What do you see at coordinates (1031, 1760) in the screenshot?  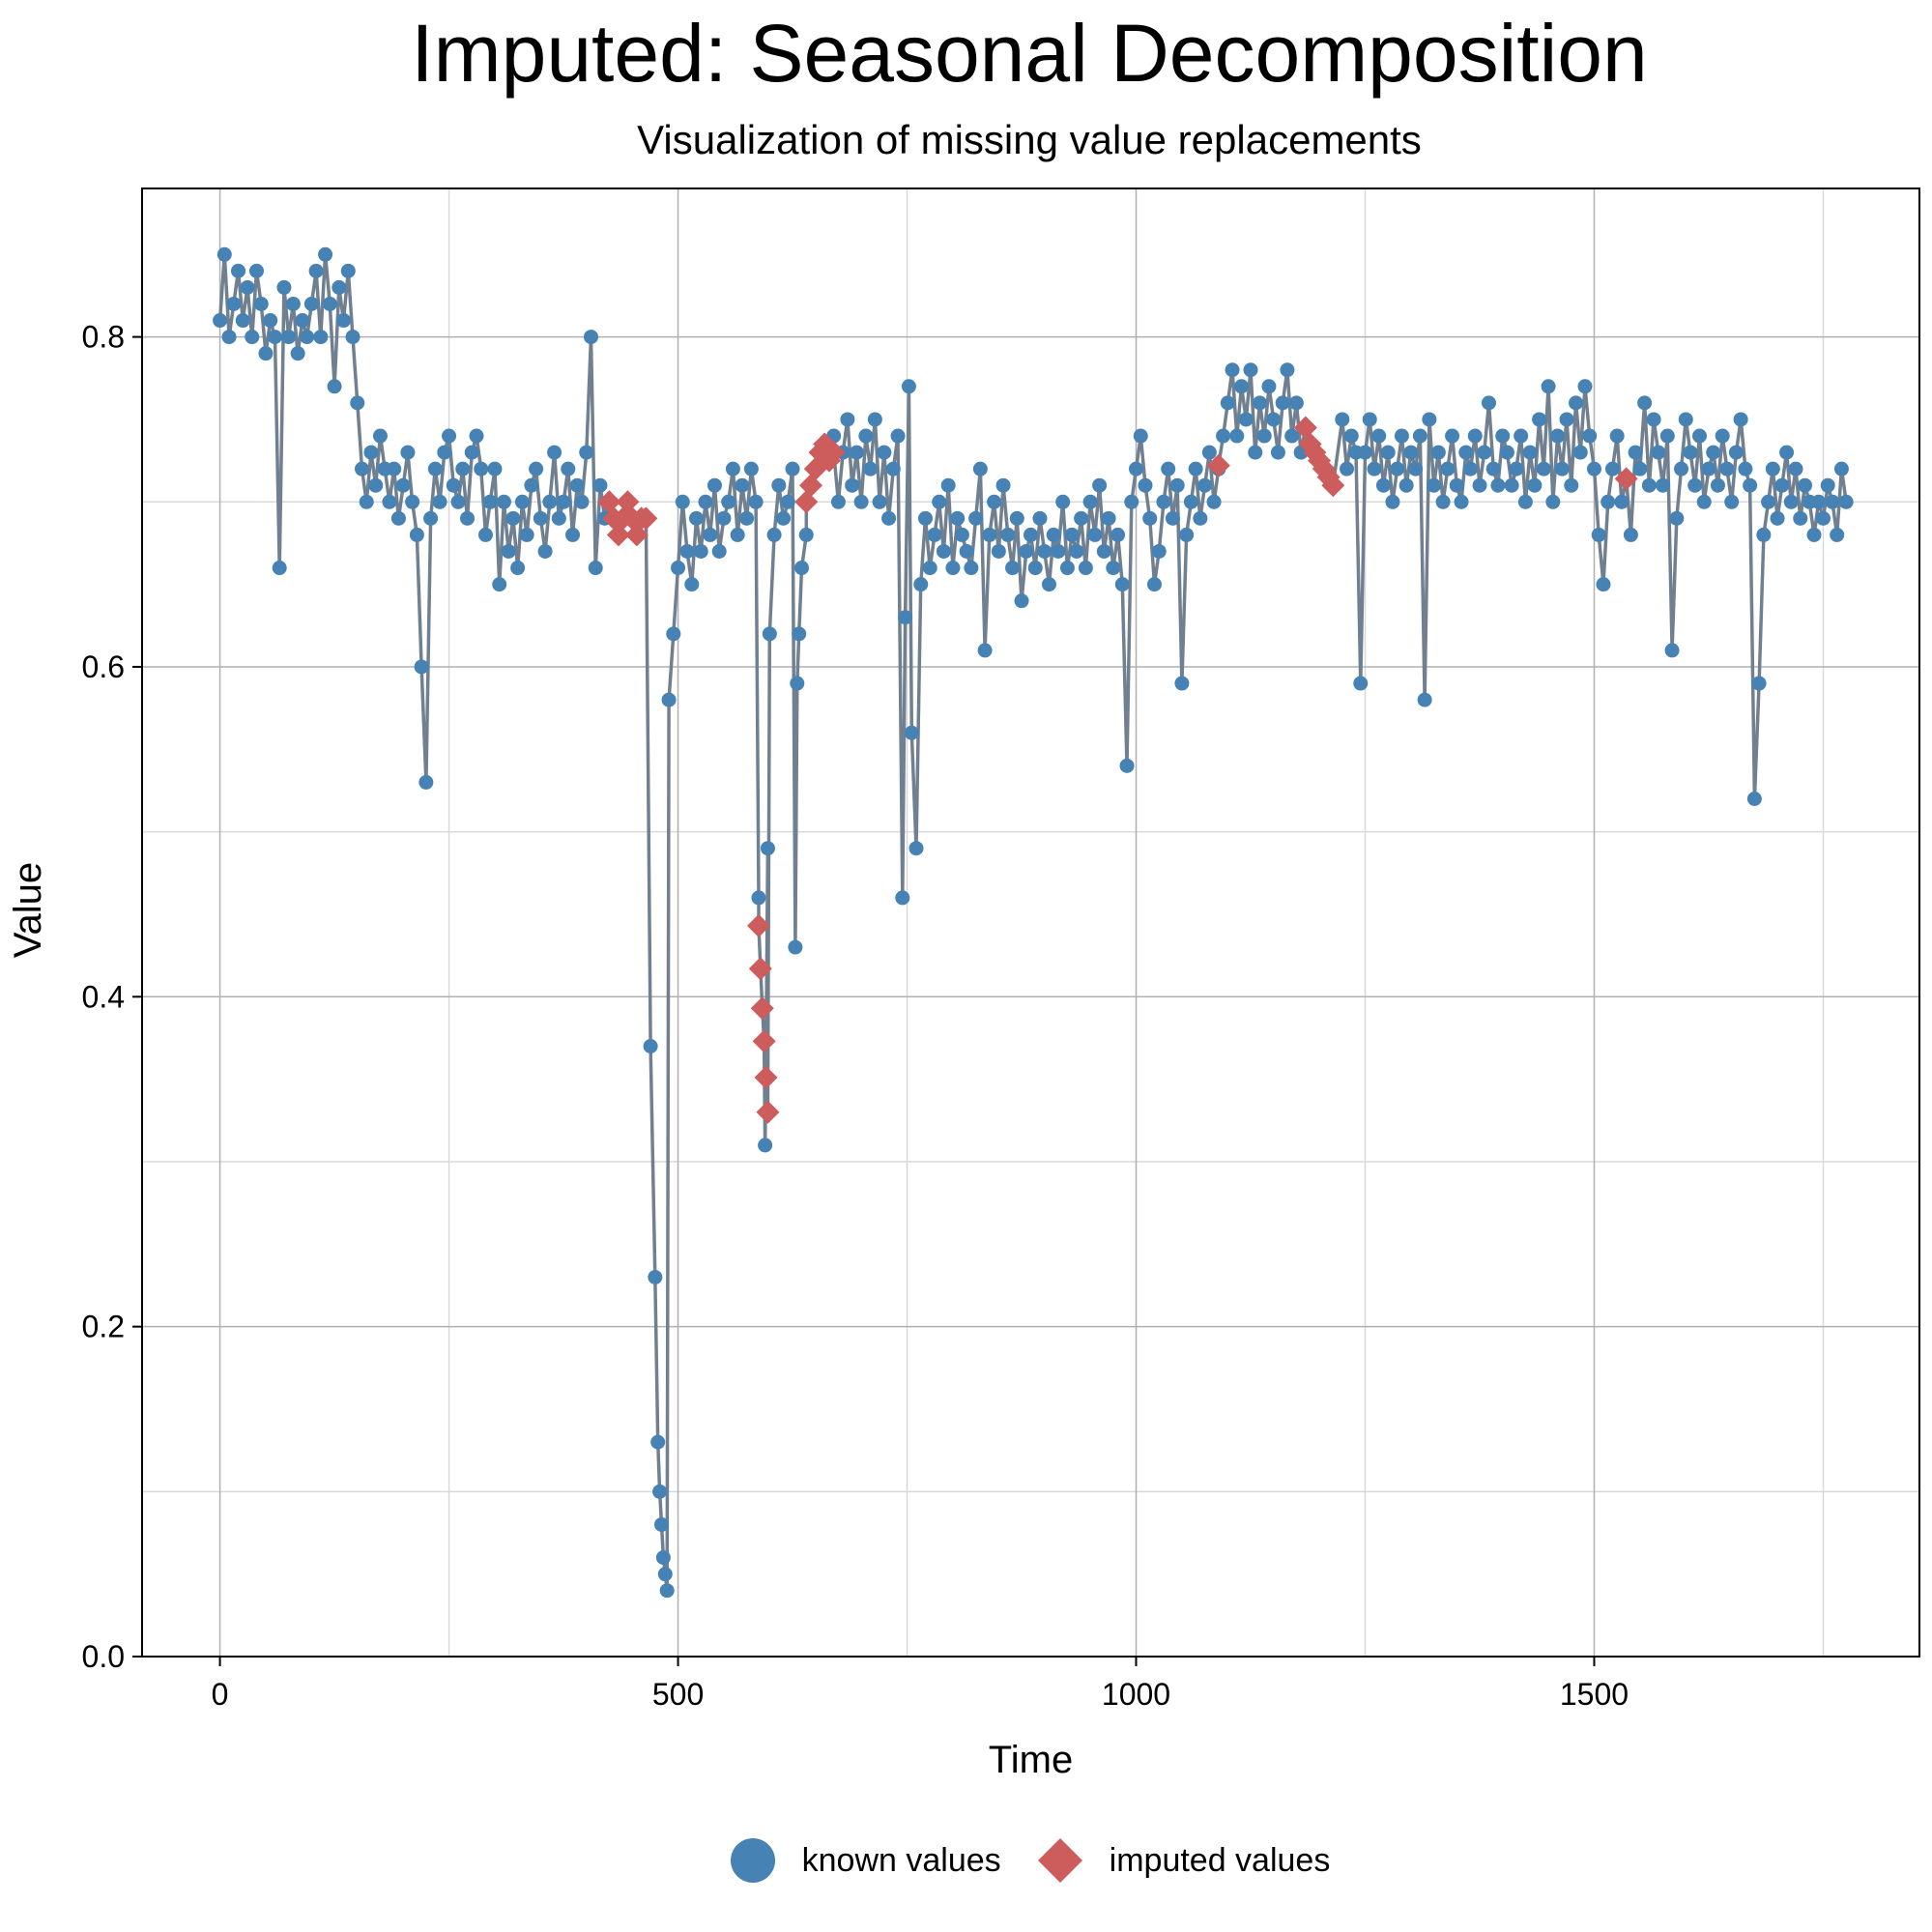 I see `x-axis-label: Time` at bounding box center [1031, 1760].